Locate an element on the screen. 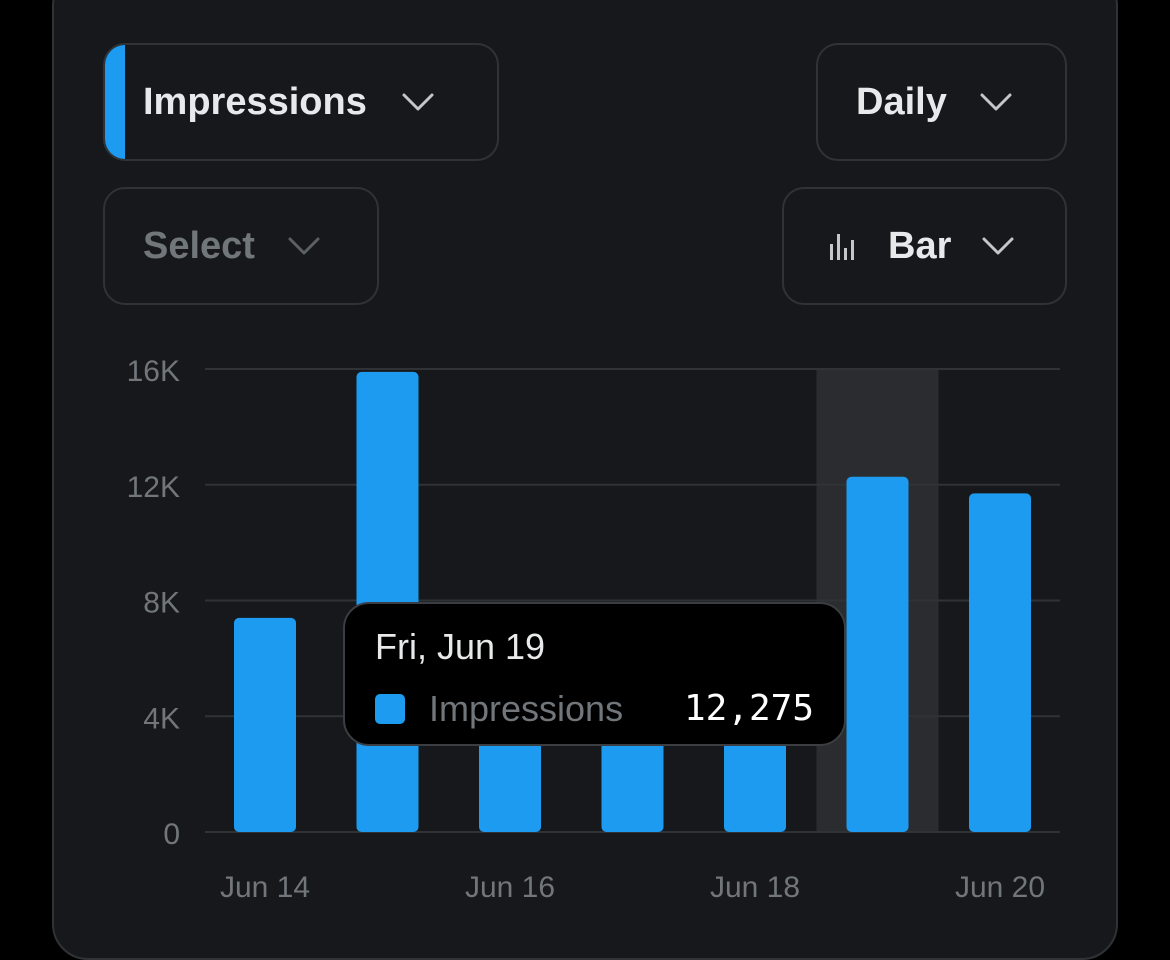 The image size is (1170, 960). y-tick-label: 12K is located at coordinates (153, 487).